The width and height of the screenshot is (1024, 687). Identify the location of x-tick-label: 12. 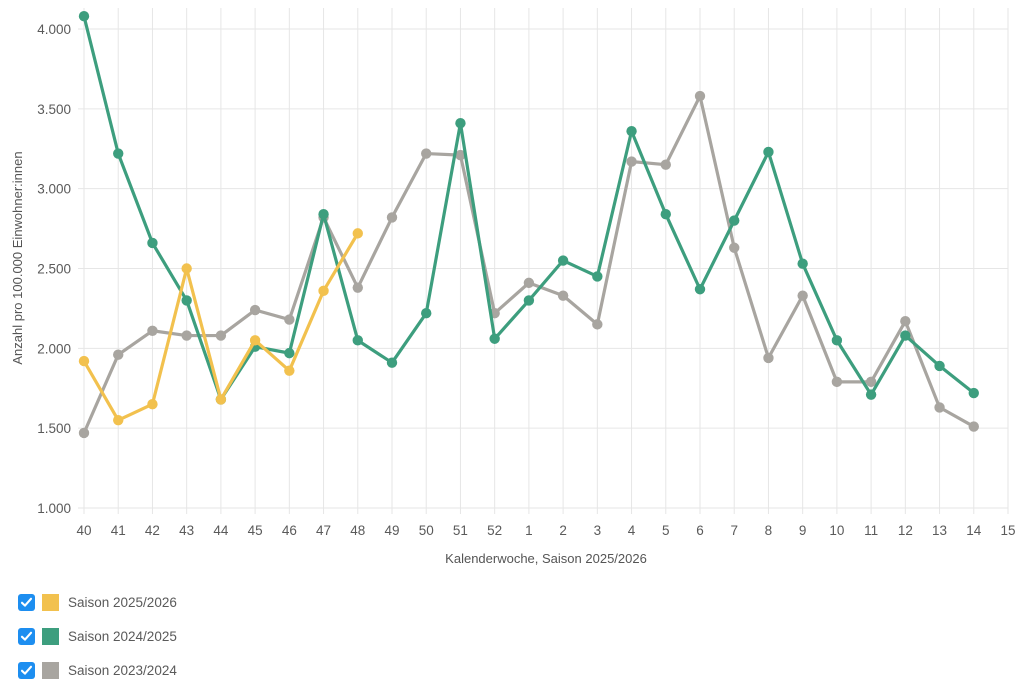
(905, 530).